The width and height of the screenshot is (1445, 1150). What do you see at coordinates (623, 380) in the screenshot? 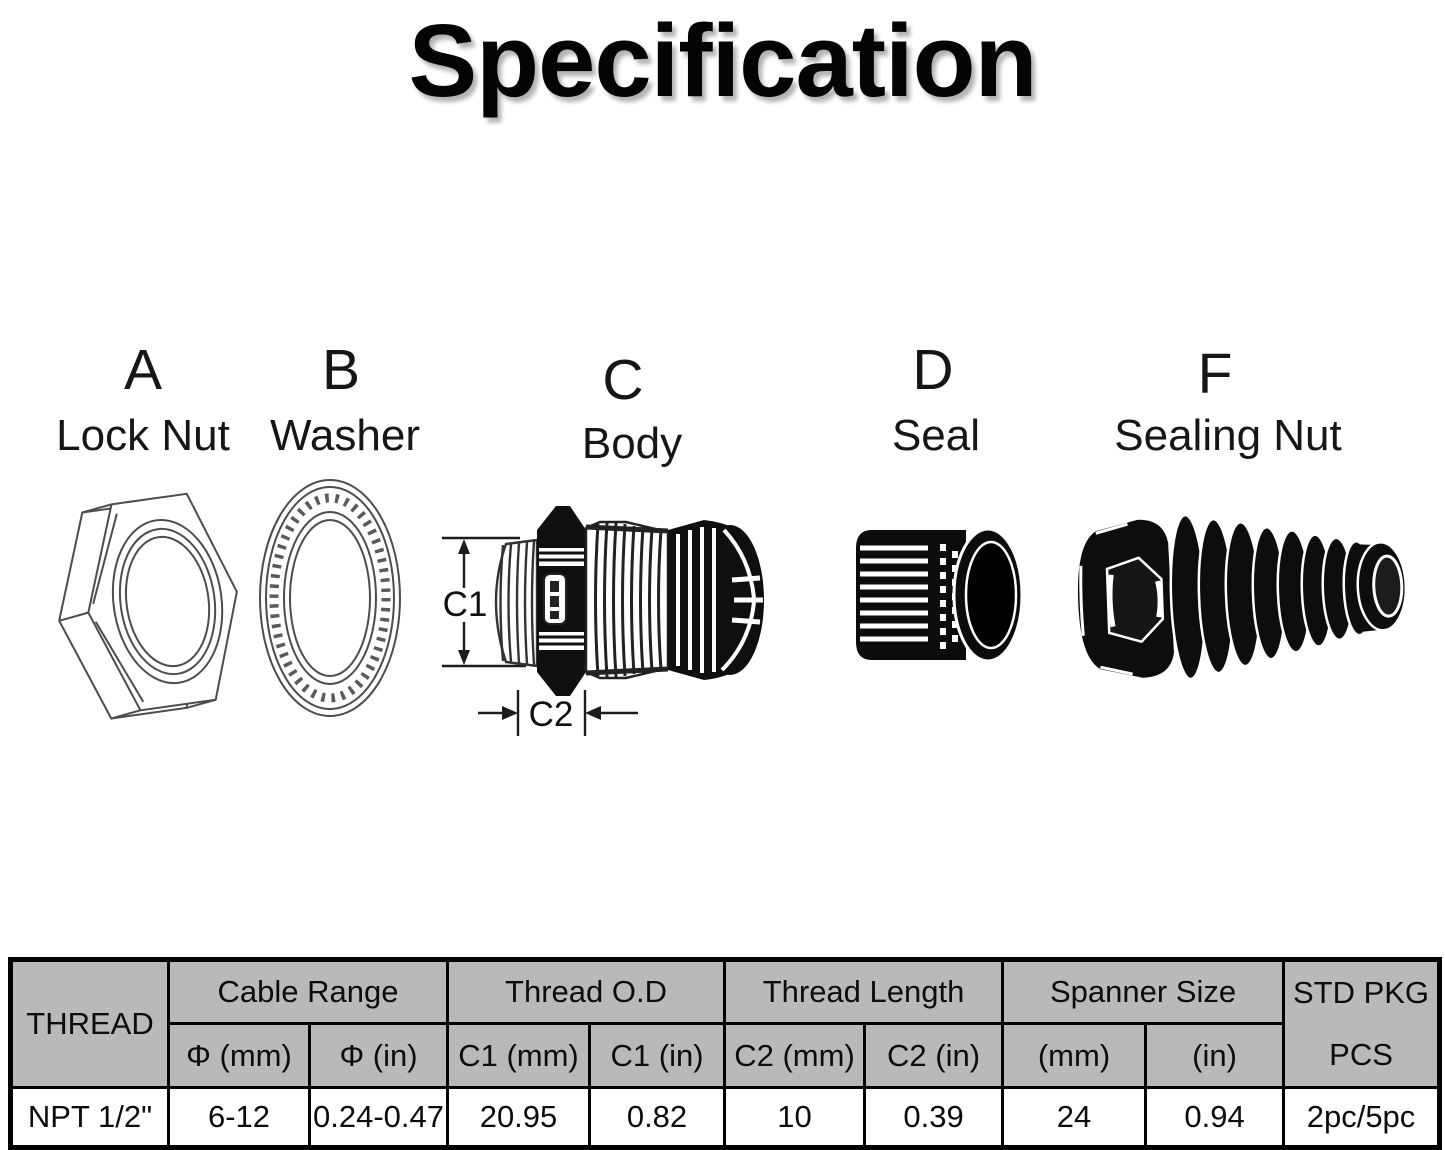
I see `part-letter-c: C` at bounding box center [623, 380].